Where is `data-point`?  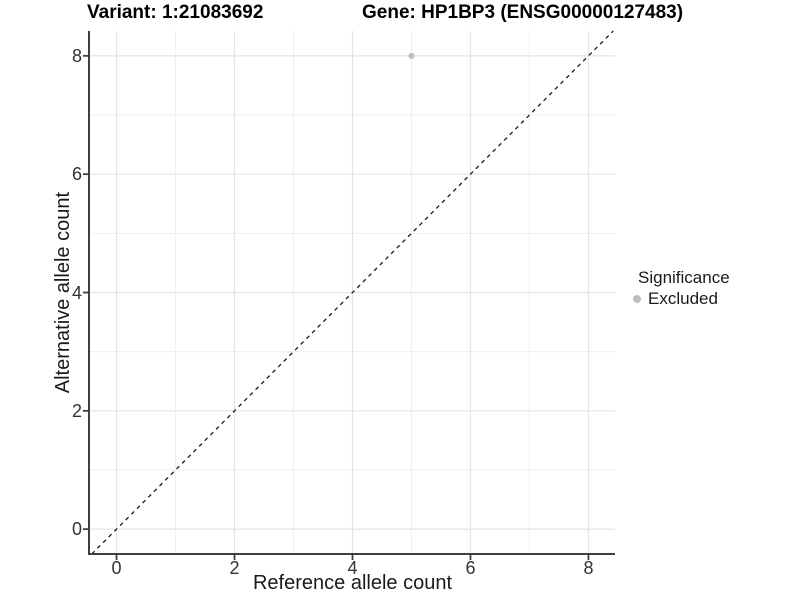
data-point is located at coordinates (411, 55).